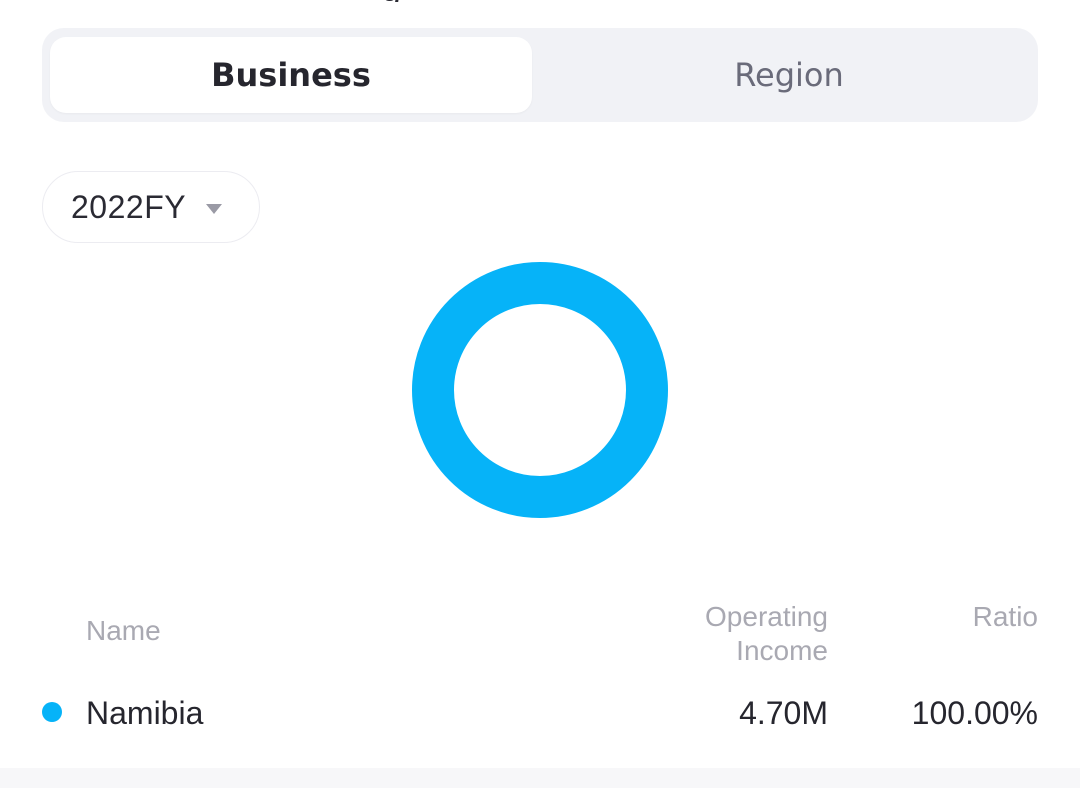 The image size is (1080, 788). I want to click on row-operating-income: 4.70M, so click(783, 713).